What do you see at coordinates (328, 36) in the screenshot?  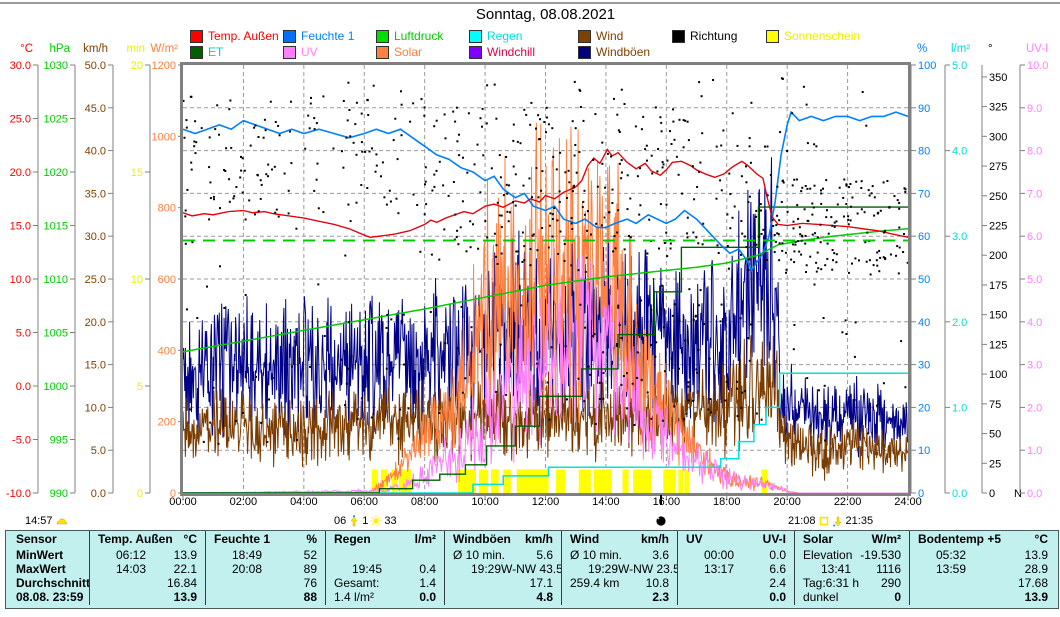 I see `legend-label: Feuchte 1` at bounding box center [328, 36].